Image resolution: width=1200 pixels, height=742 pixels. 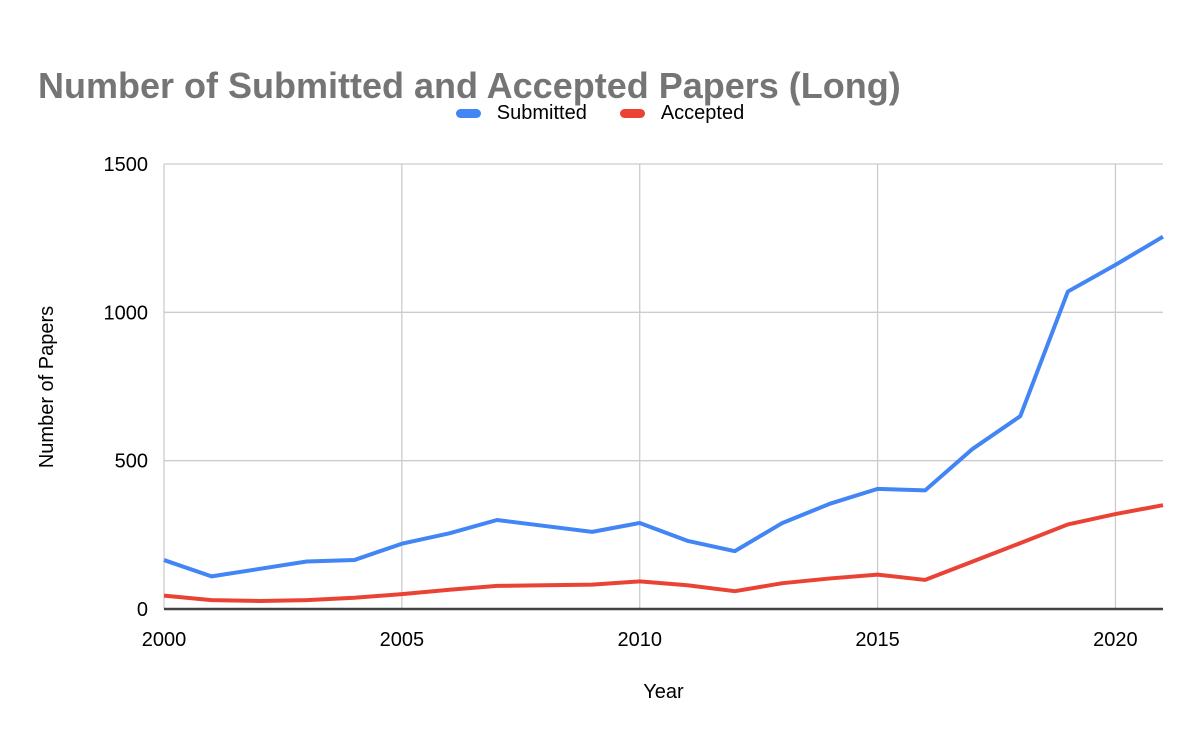 I want to click on legend: Submitted Accepted, so click(x=600, y=113).